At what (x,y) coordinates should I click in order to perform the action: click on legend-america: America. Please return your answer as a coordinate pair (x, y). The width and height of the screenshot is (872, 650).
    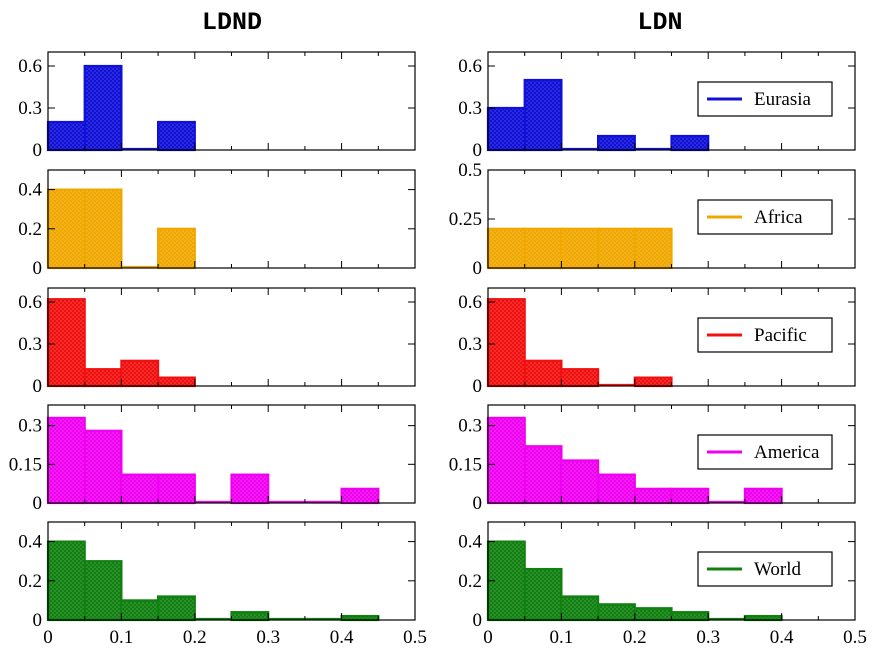
    Looking at the image, I should click on (765, 452).